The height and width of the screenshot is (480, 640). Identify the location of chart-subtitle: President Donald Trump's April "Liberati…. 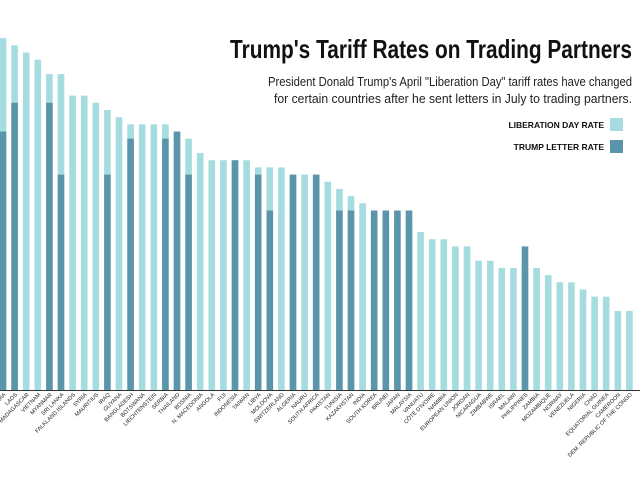
(450, 82).